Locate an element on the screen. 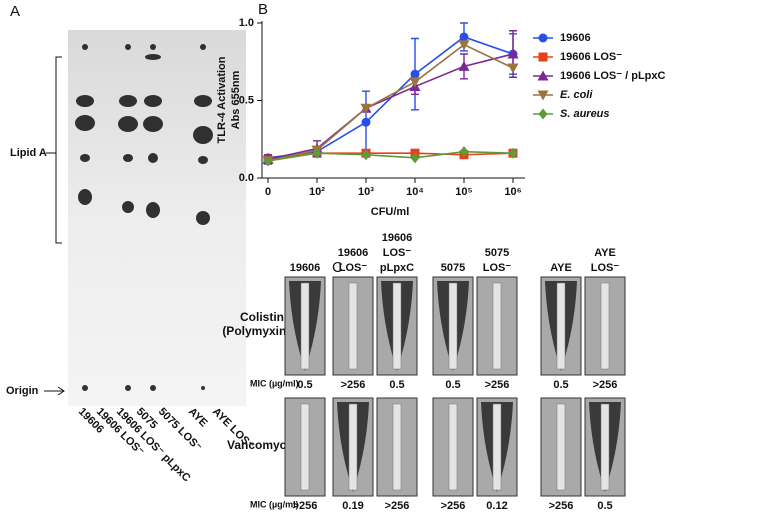  x-tick-label: 10⁶ is located at coordinates (512, 192).